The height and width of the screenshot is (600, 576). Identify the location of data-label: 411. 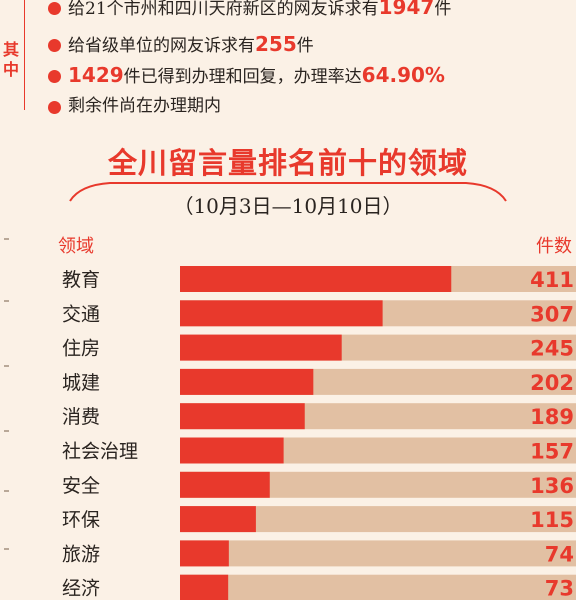
(552, 280).